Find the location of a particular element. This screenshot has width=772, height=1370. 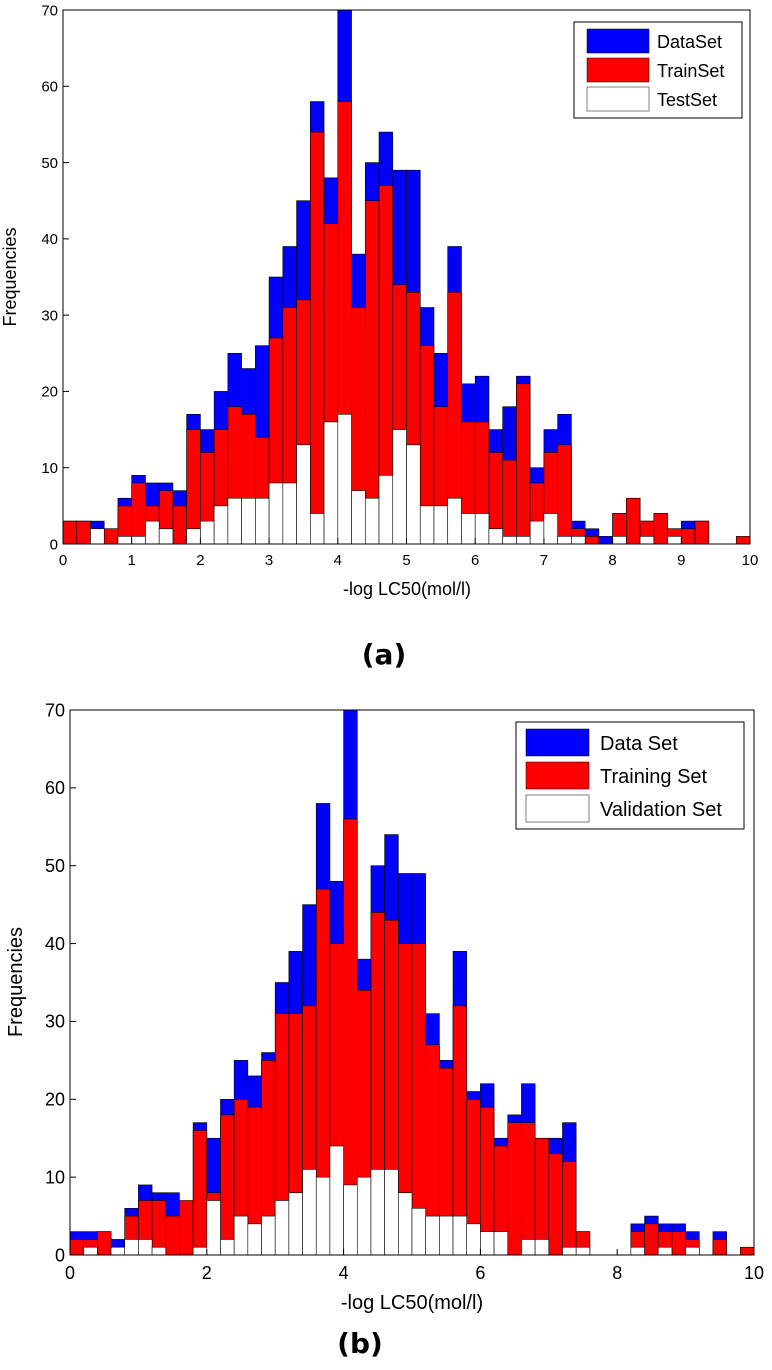

x-tick-label-b-4: 8 is located at coordinates (617, 1273).